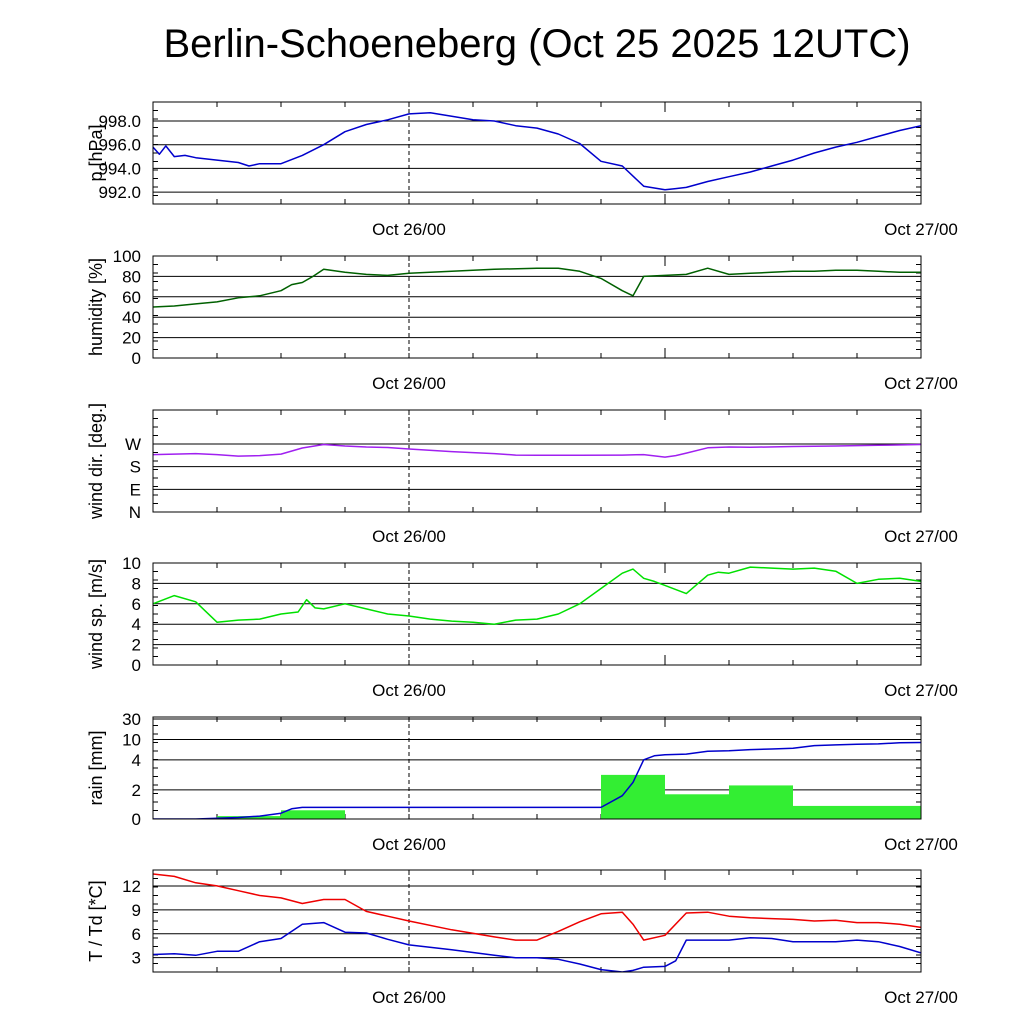 This screenshot has width=1024, height=1024. I want to click on y-tick-label: W, so click(133, 444).